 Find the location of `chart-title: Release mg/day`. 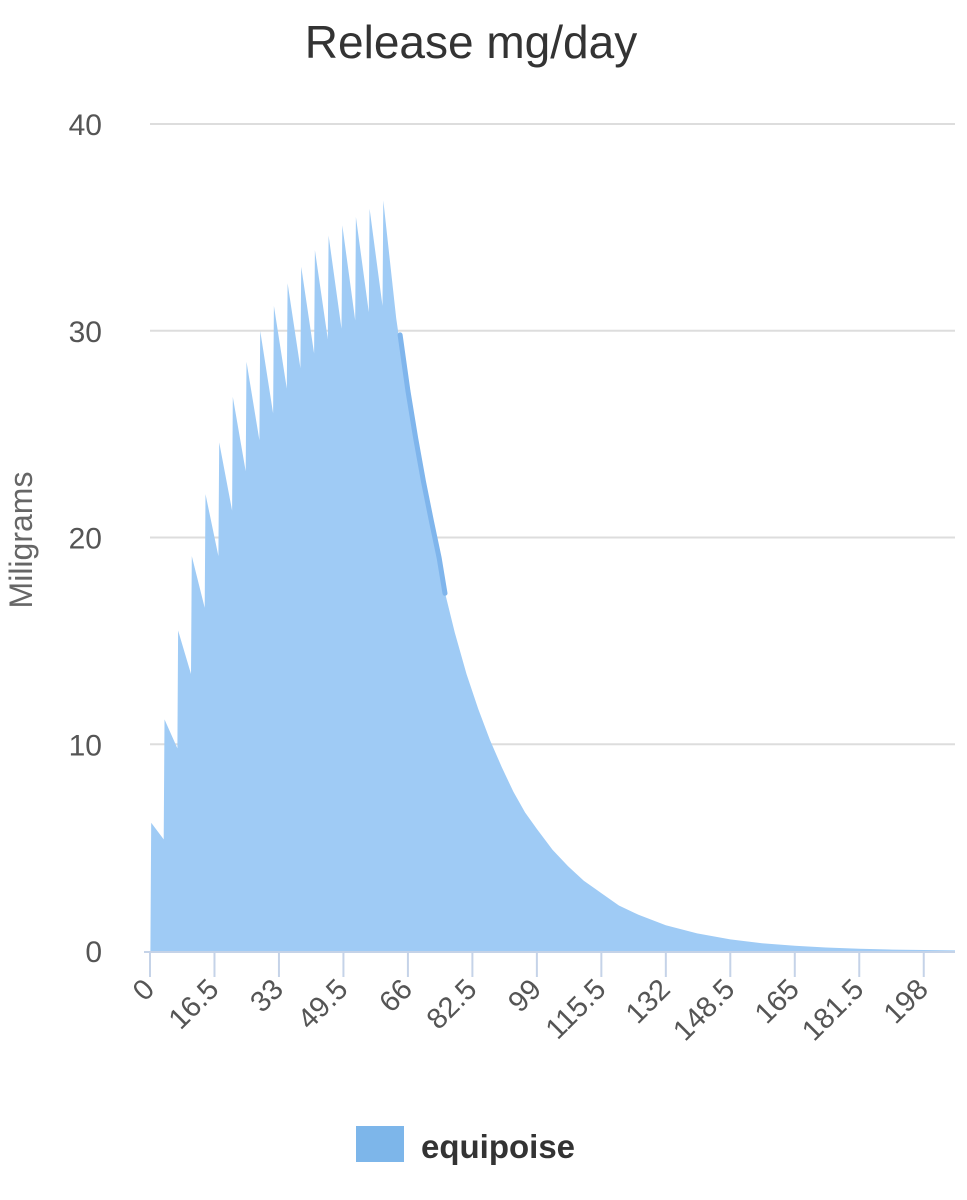

chart-title: Release mg/day is located at coordinates (471, 42).